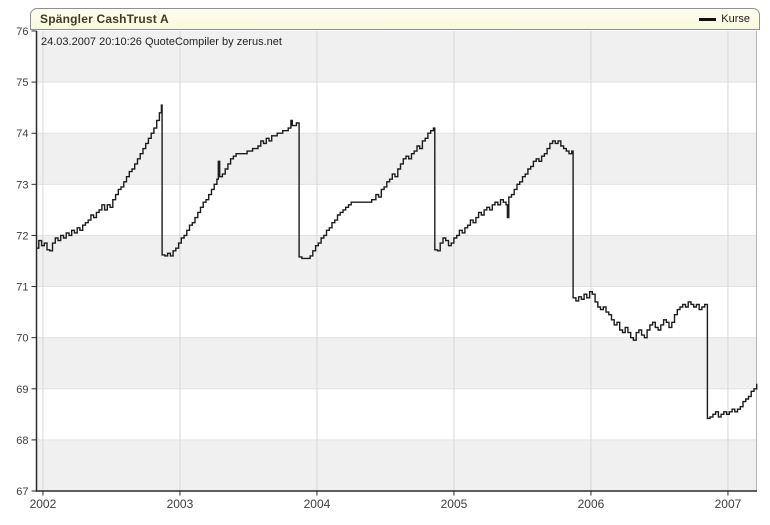 This screenshot has width=770, height=525. What do you see at coordinates (22, 390) in the screenshot?
I see `y-tick-label: 69` at bounding box center [22, 390].